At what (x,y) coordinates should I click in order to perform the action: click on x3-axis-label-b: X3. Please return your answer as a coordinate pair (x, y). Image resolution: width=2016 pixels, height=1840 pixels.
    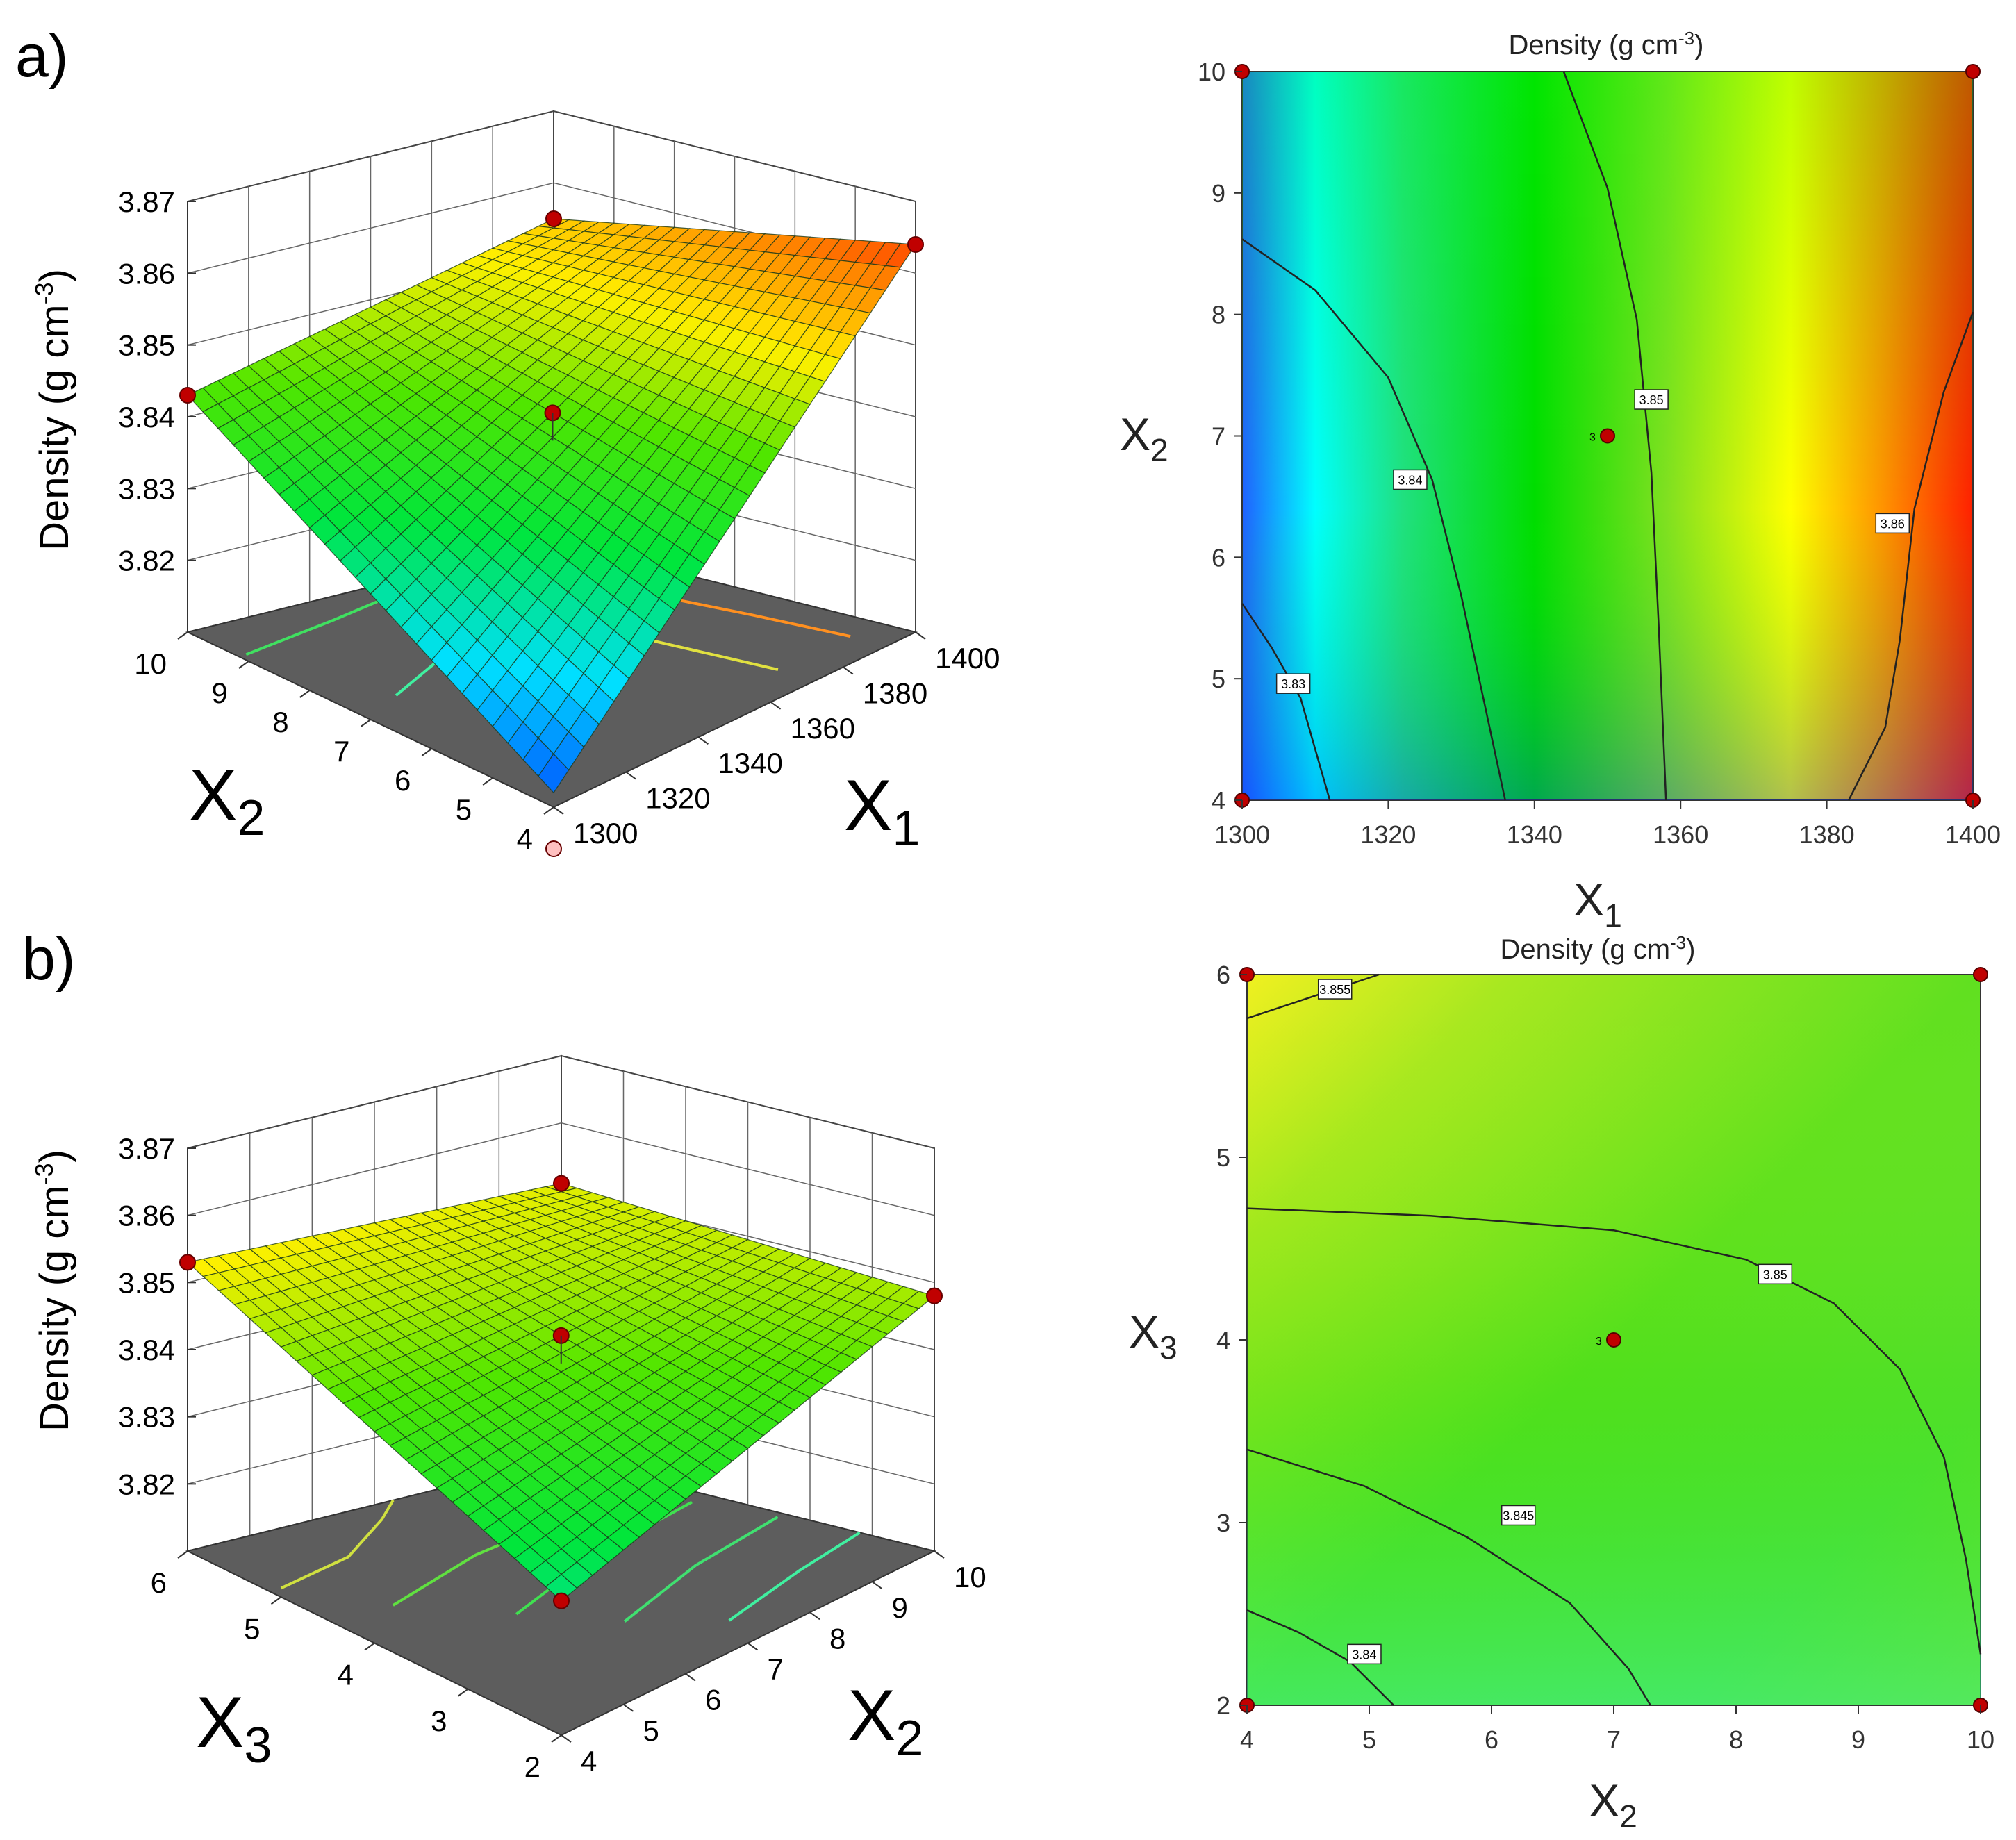
    Looking at the image, I should click on (234, 1728).